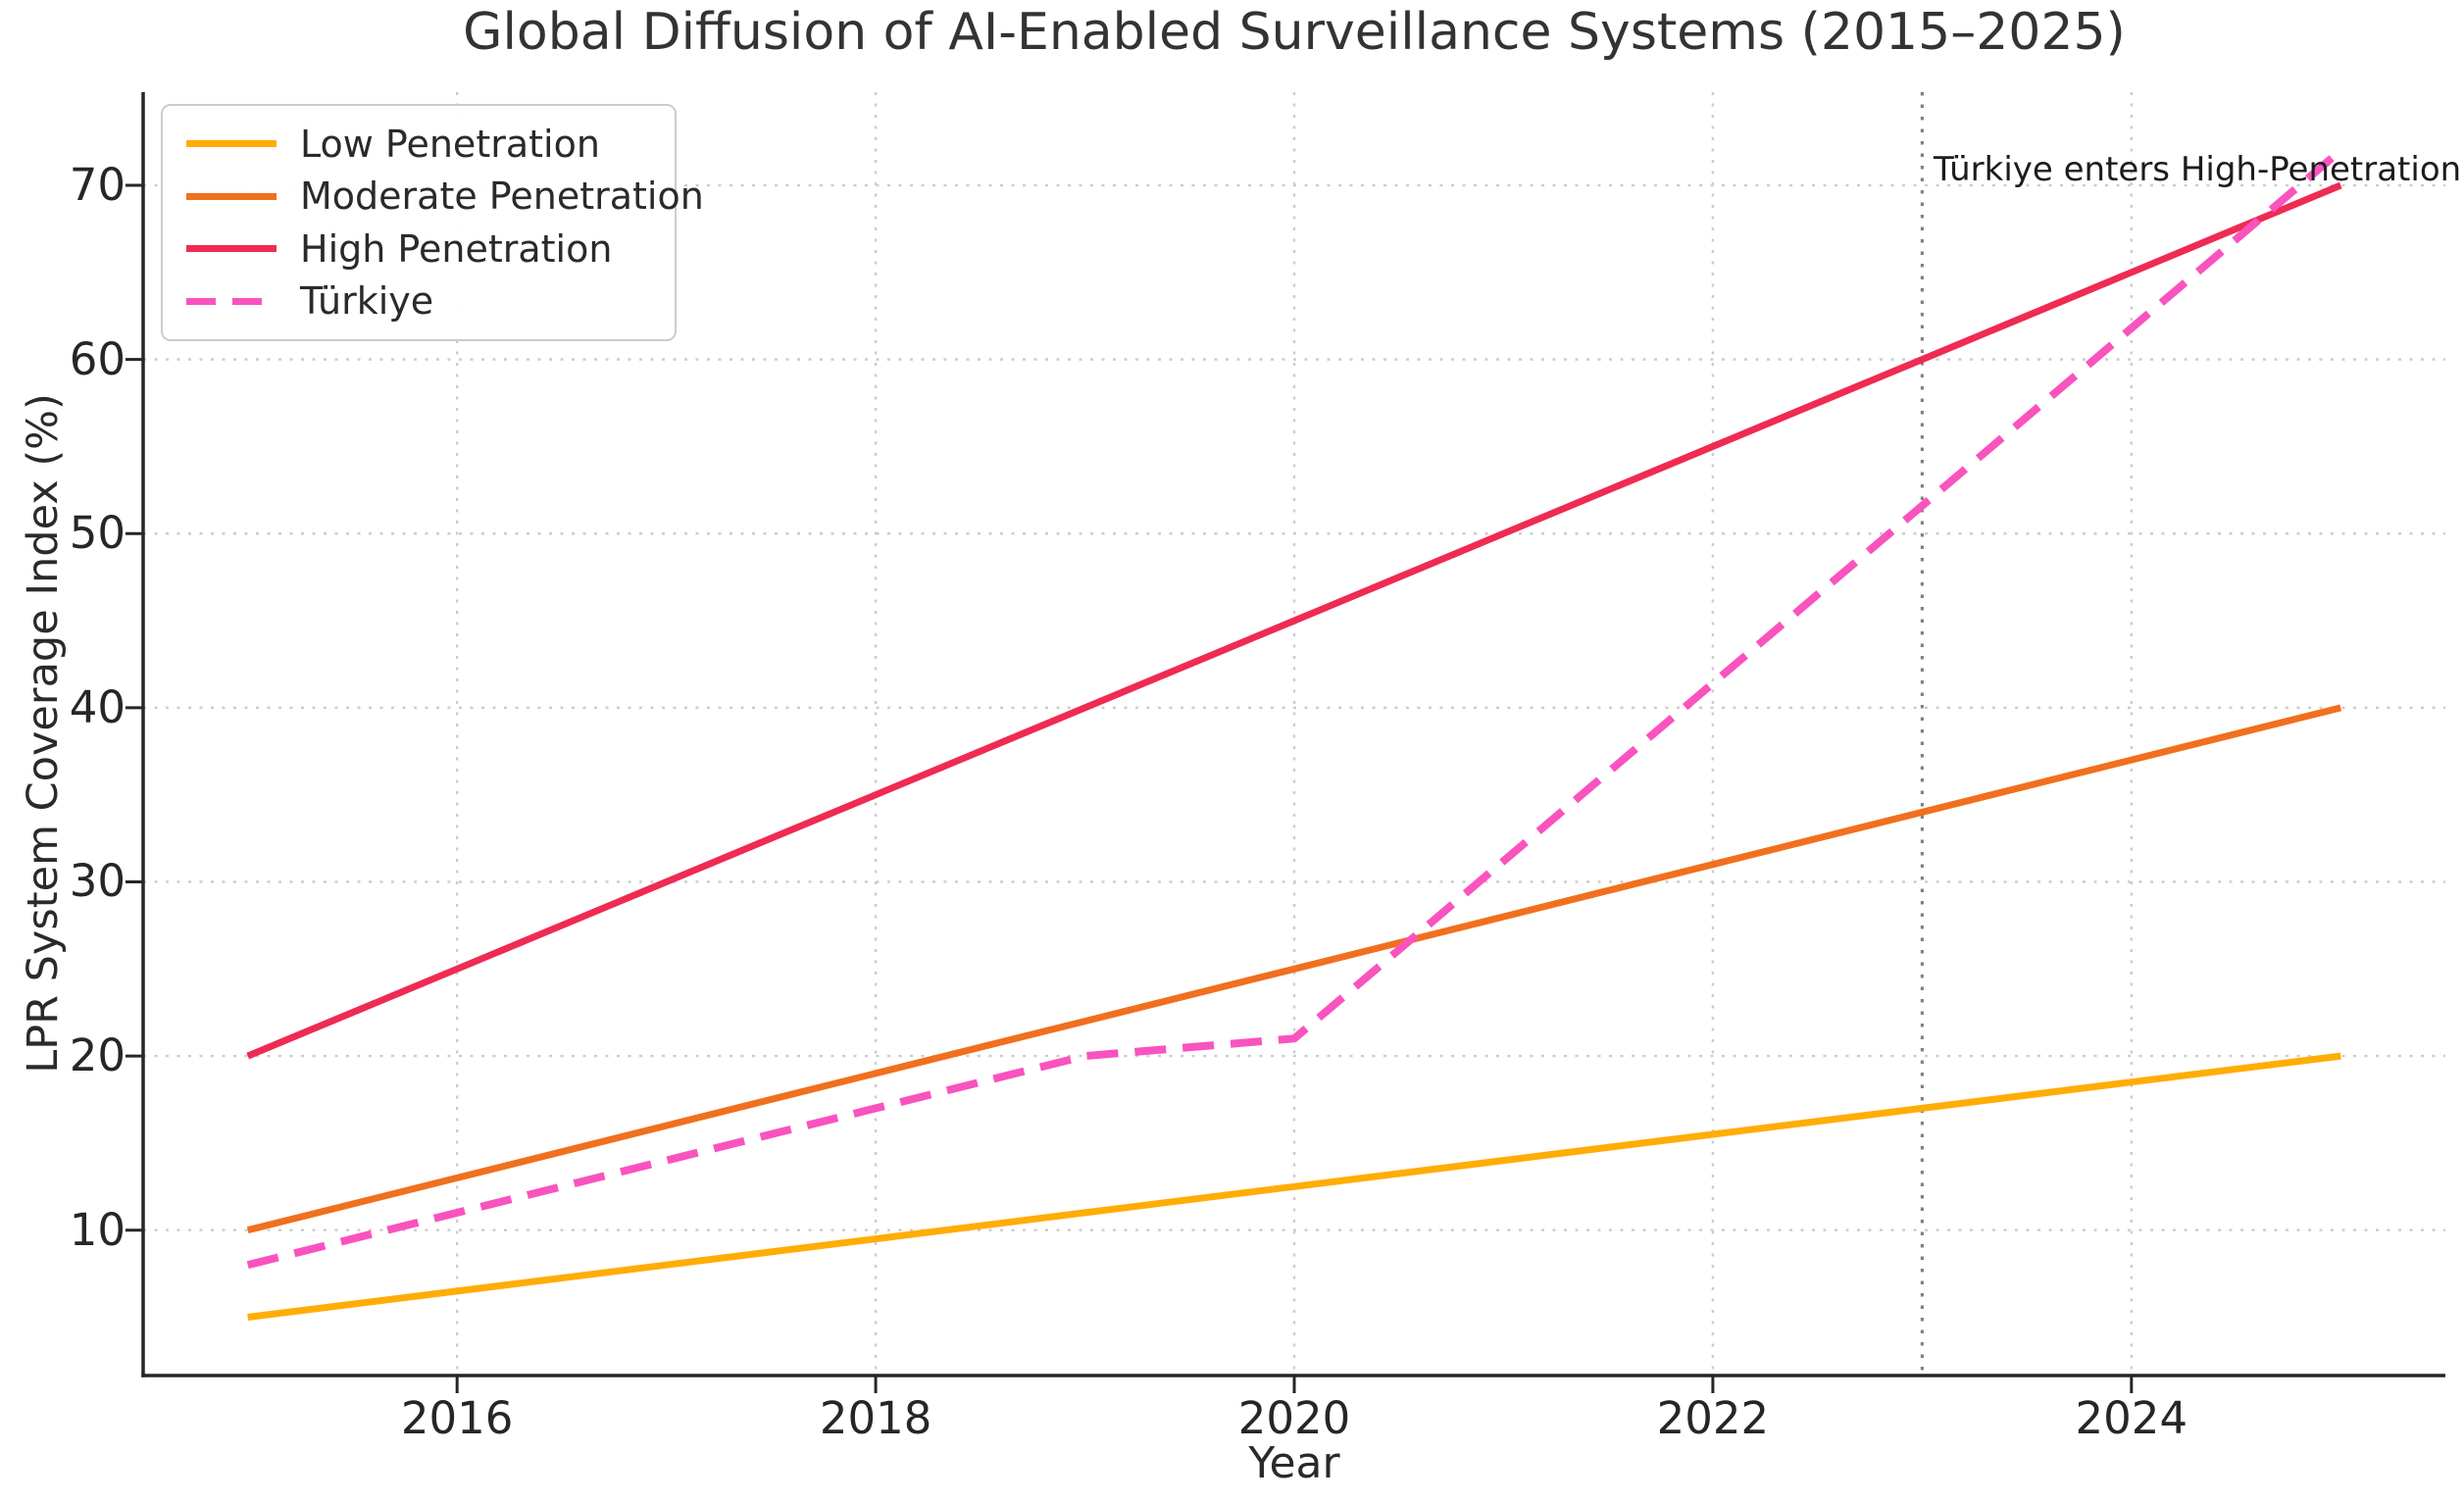 Image resolution: width=2464 pixels, height=1502 pixels. What do you see at coordinates (97, 1055) in the screenshot?
I see `y-tick-label: 20` at bounding box center [97, 1055].